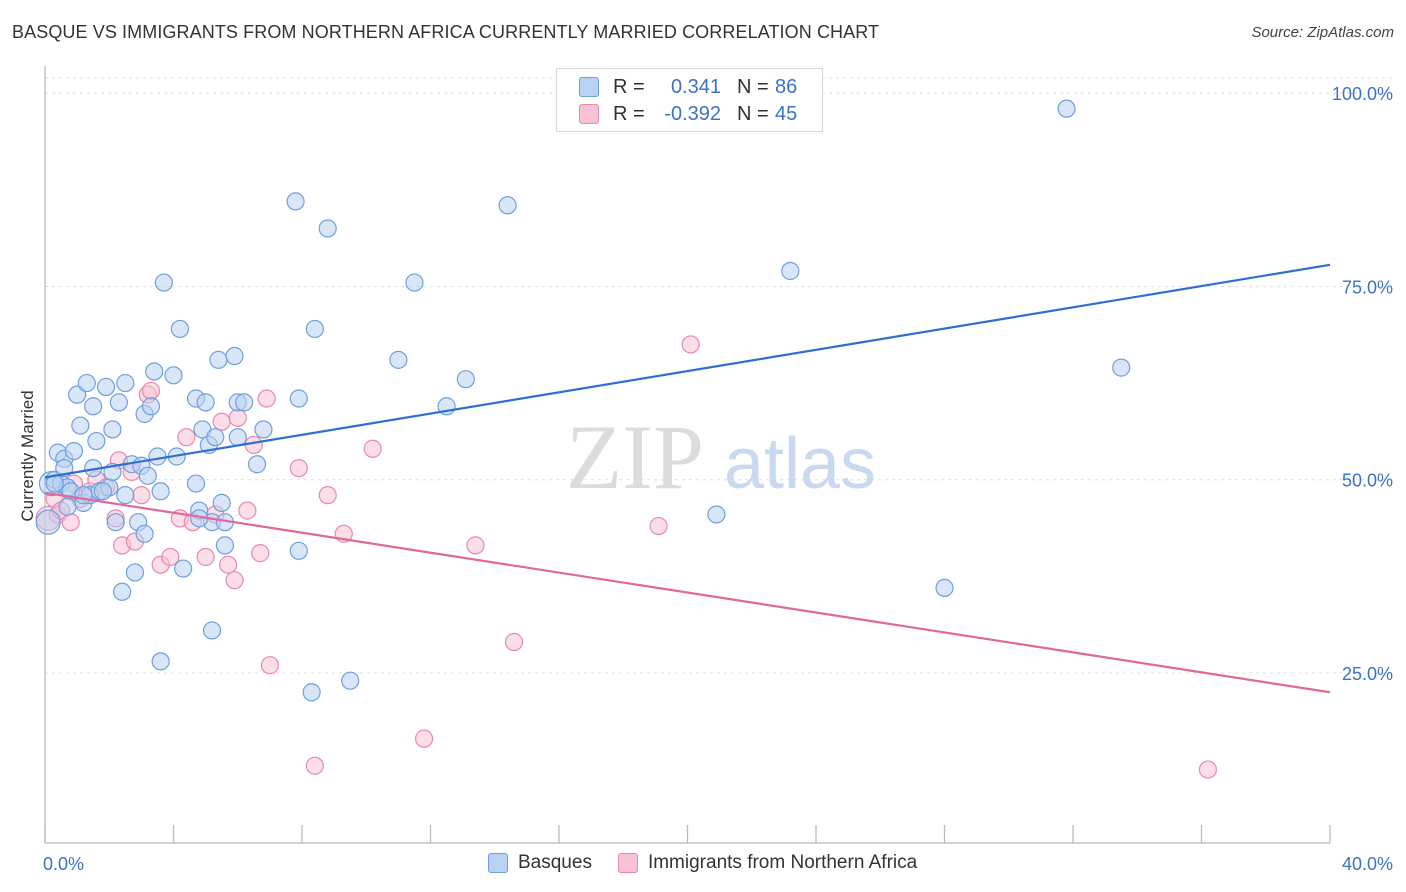 The width and height of the screenshot is (1406, 892). I want to click on y-tick-label: 50.0%, so click(1367, 481).